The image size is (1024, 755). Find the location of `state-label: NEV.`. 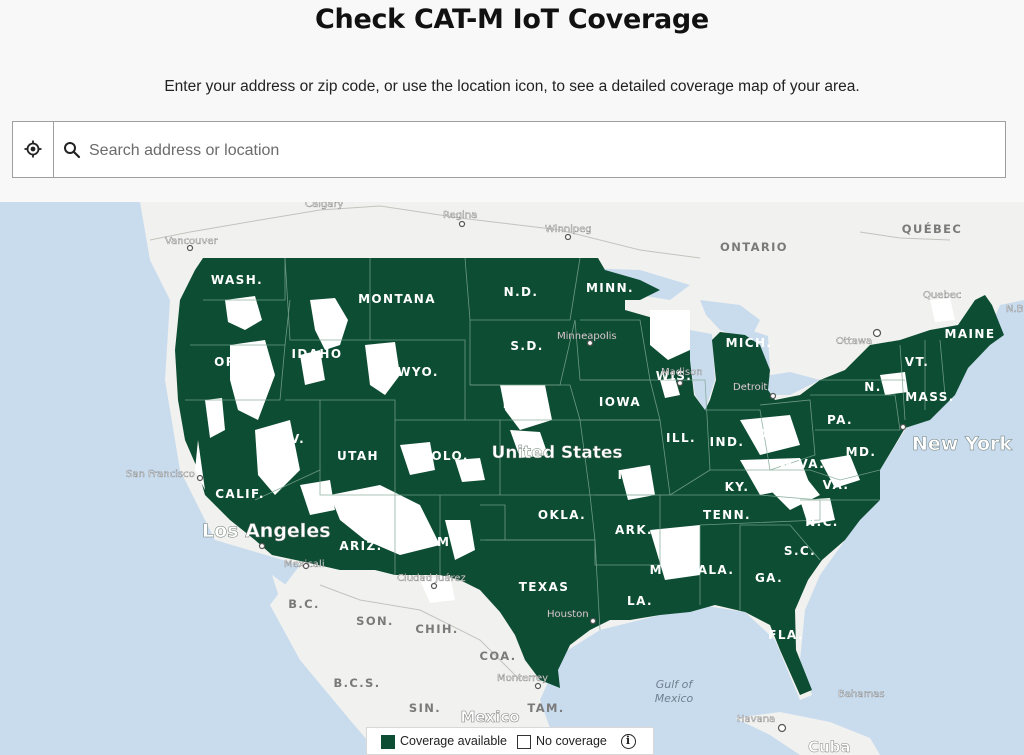

state-label: NEV. is located at coordinates (287, 439).